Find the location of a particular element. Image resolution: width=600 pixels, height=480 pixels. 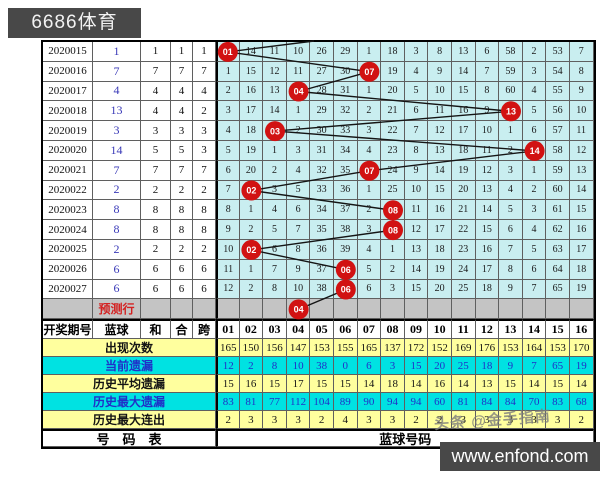

summary-value: 9 is located at coordinates (511, 366).